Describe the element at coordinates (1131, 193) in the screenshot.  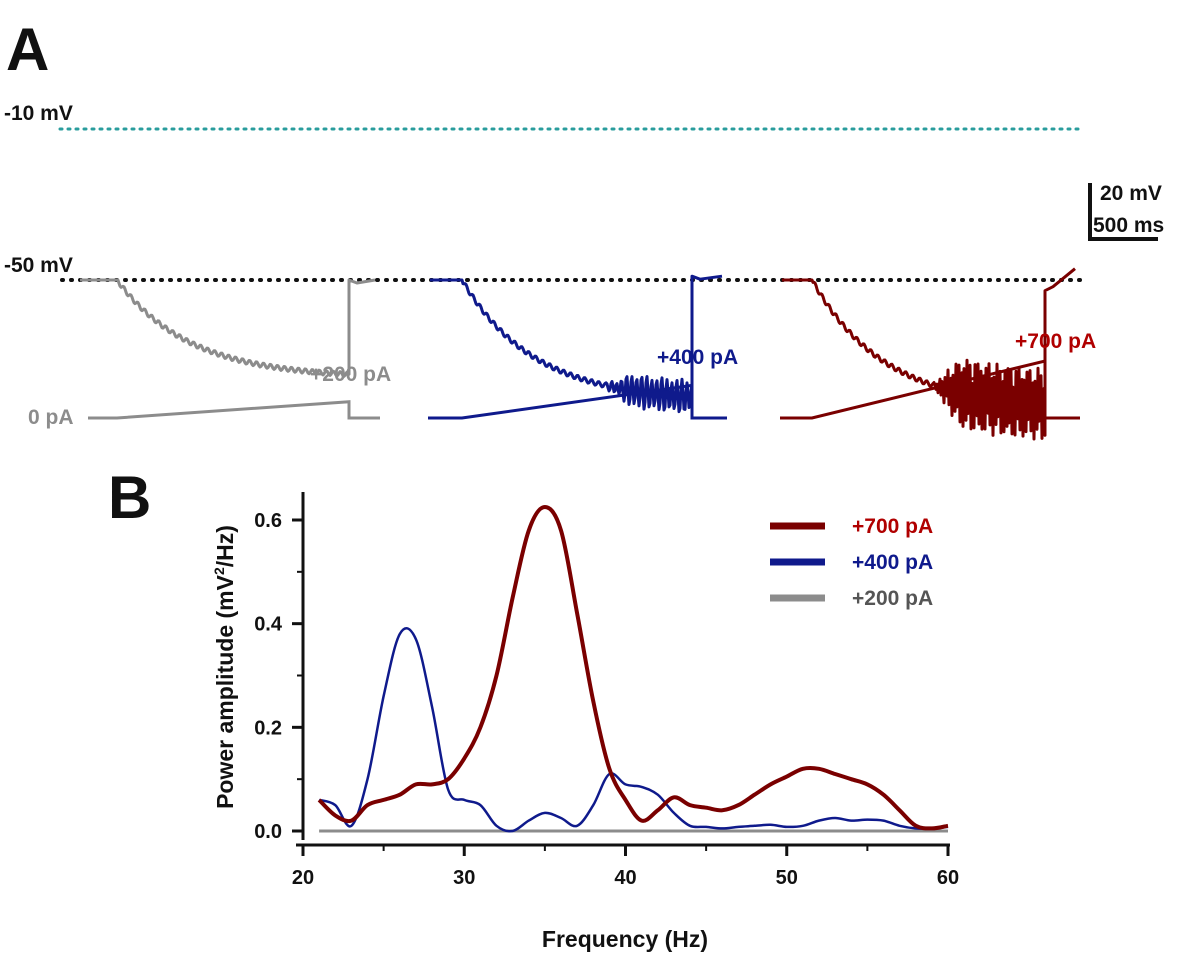
I see `scale-voltage-label: 20 mV` at that location.